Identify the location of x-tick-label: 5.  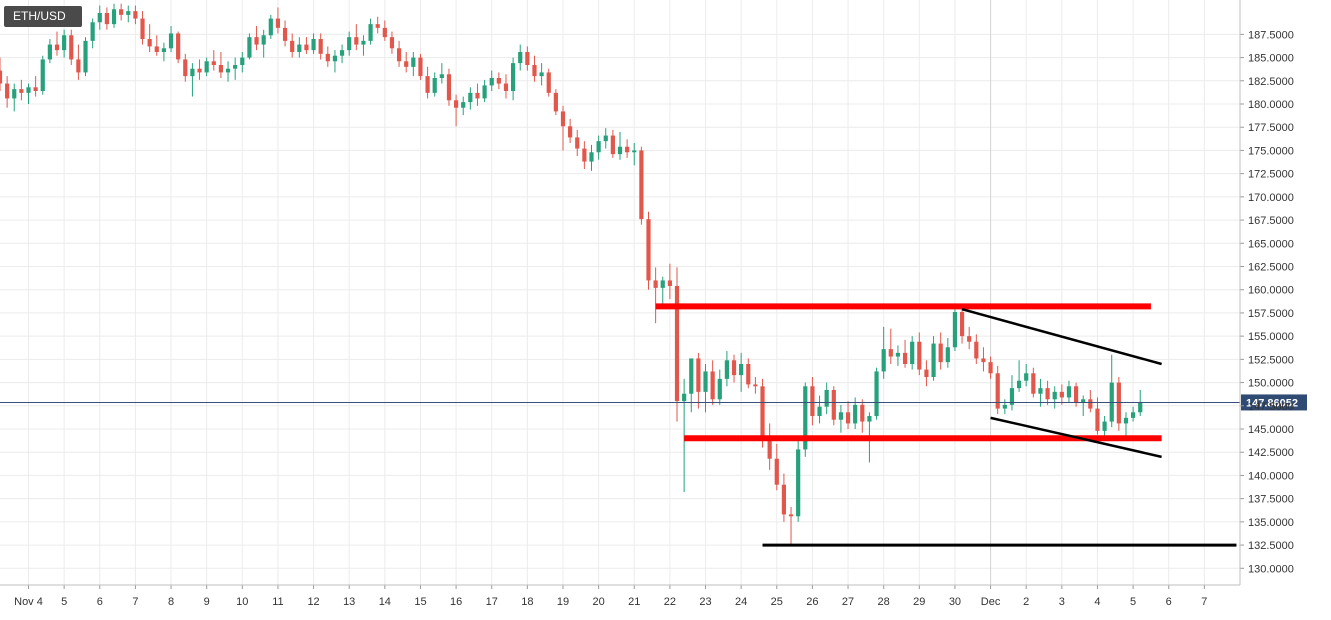
(64, 602).